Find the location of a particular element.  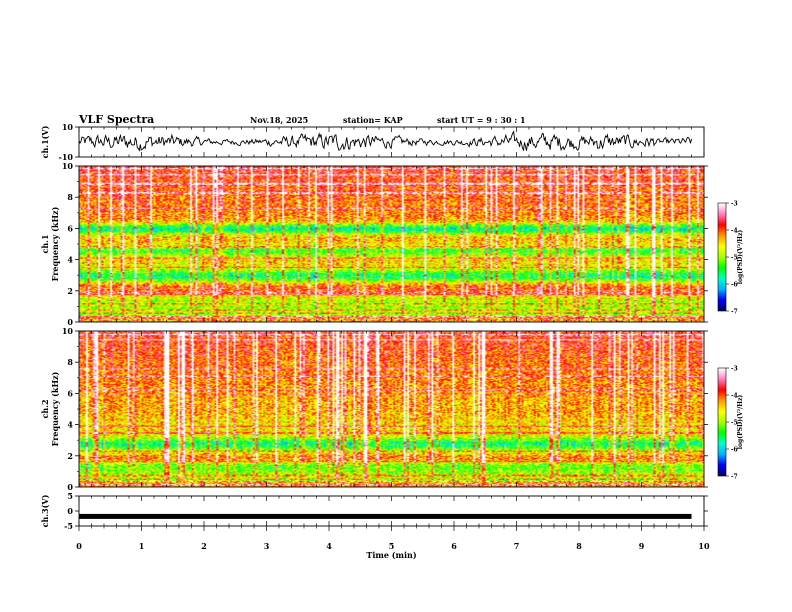

time-tick-label: 0 is located at coordinates (79, 546).